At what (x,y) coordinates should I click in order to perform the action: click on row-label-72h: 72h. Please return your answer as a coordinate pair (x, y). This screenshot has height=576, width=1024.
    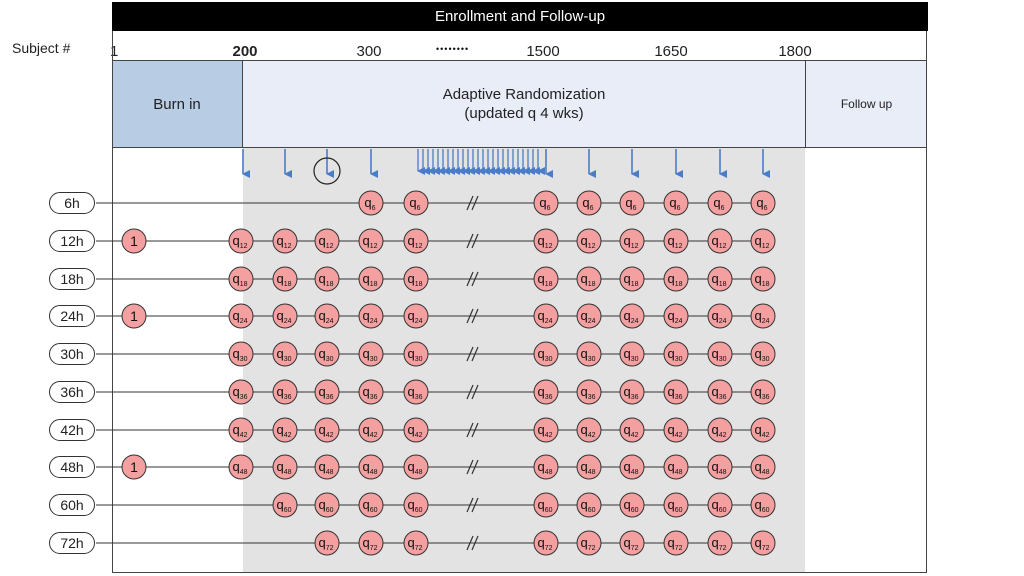
    Looking at the image, I should click on (72, 543).